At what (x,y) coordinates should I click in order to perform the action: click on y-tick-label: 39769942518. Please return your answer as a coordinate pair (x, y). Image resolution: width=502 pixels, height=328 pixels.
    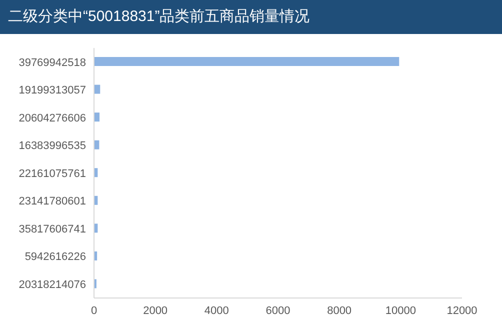
    Looking at the image, I should click on (52, 62).